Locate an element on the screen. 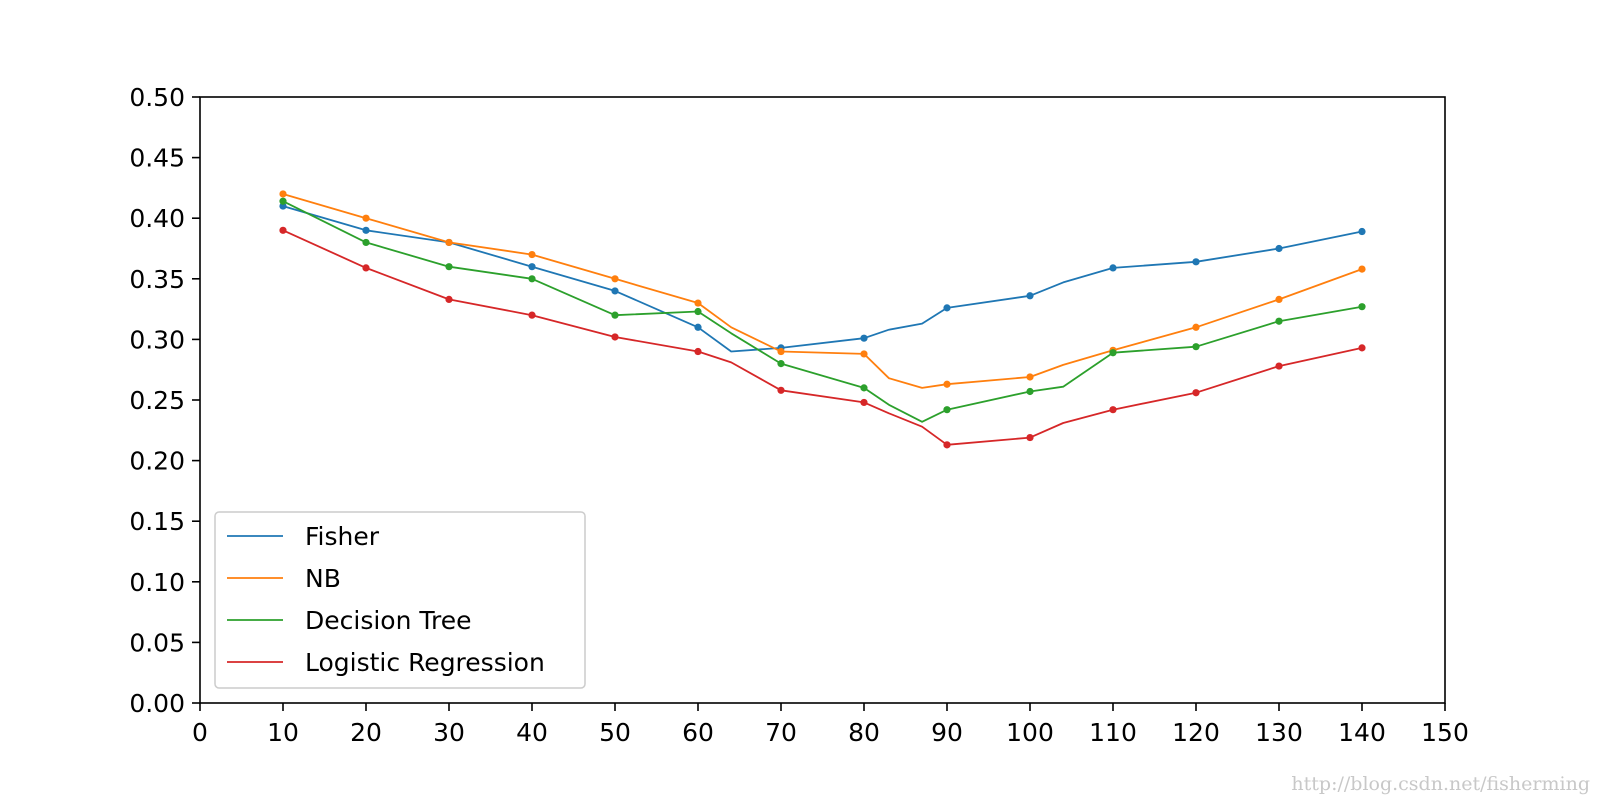 Image resolution: width=1600 pixels, height=800 pixels. legend: Fisher NB Decision Tree Logistic Regression is located at coordinates (400, 600).